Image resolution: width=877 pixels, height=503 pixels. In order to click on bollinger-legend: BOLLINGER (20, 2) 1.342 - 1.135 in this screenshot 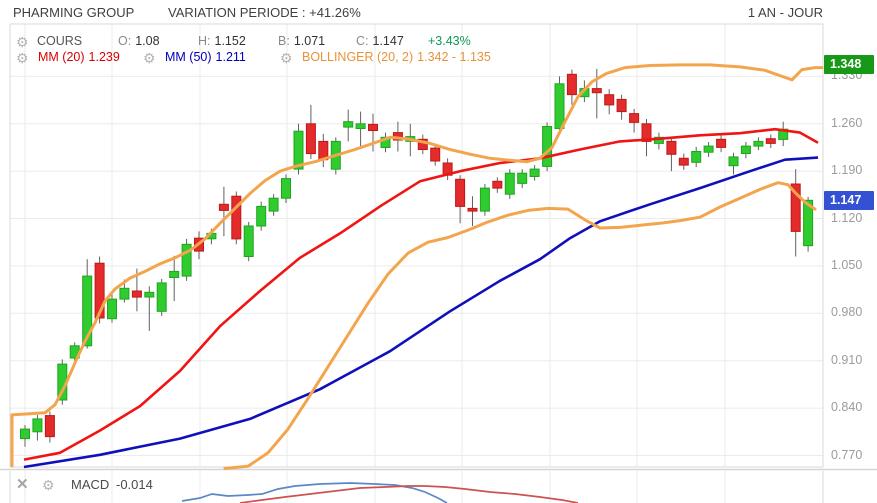, I will do `click(396, 57)`.